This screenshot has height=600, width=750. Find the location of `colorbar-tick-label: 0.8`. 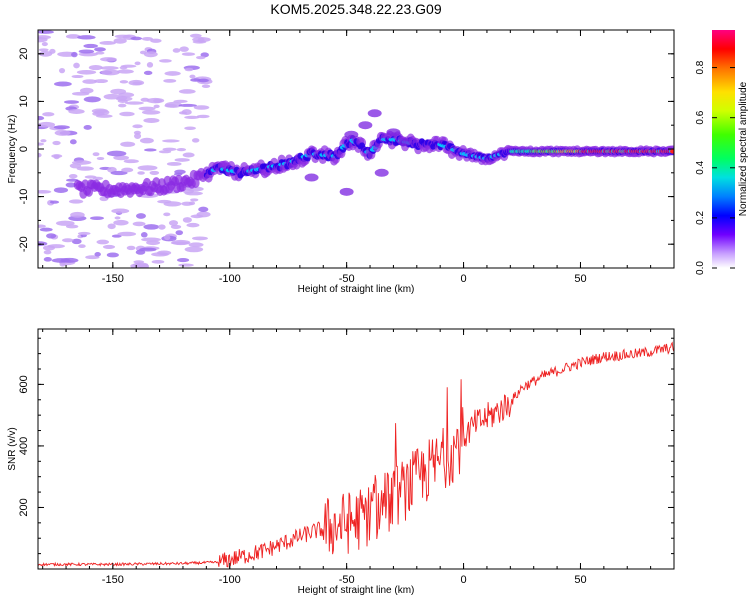

colorbar-tick-label: 0.8 is located at coordinates (700, 67).